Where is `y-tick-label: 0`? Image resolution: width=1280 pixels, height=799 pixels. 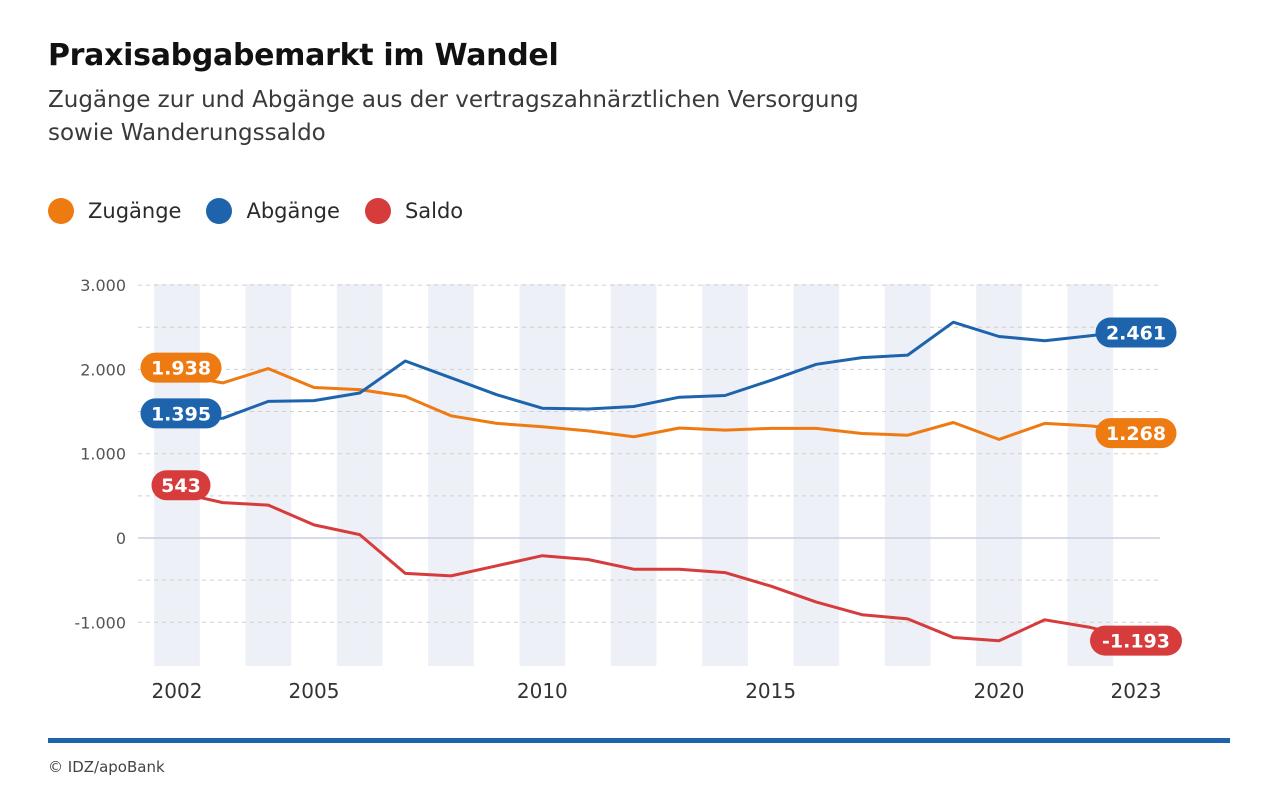
y-tick-label: 0 is located at coordinates (121, 538).